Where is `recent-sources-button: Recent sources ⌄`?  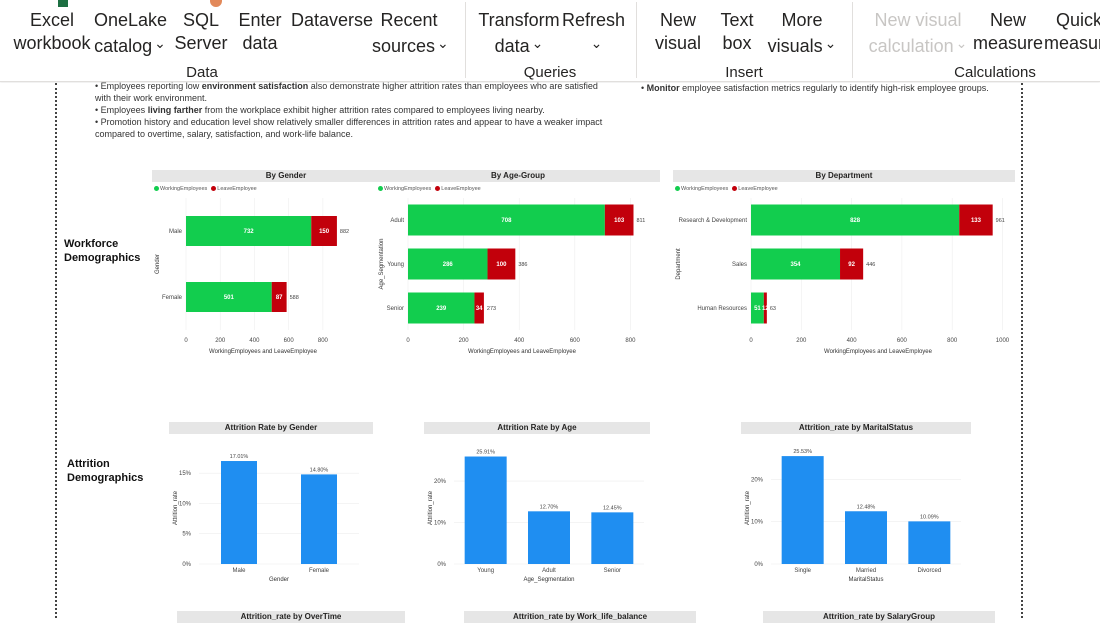
recent-sources-button: Recent sources ⌄ is located at coordinates (410, 33).